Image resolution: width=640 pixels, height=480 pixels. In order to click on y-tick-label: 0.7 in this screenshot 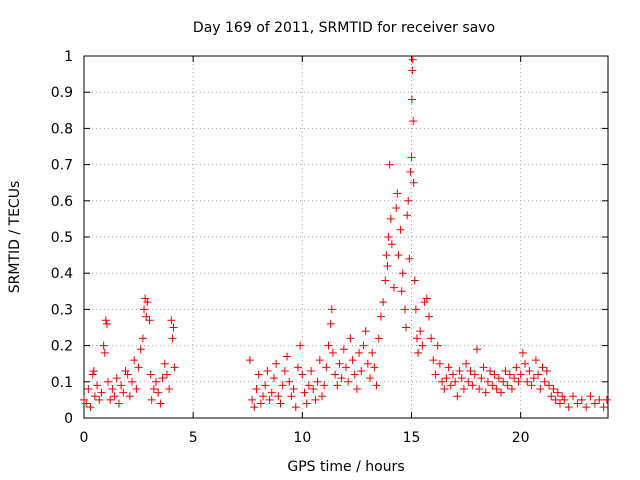, I will do `click(62, 166)`.